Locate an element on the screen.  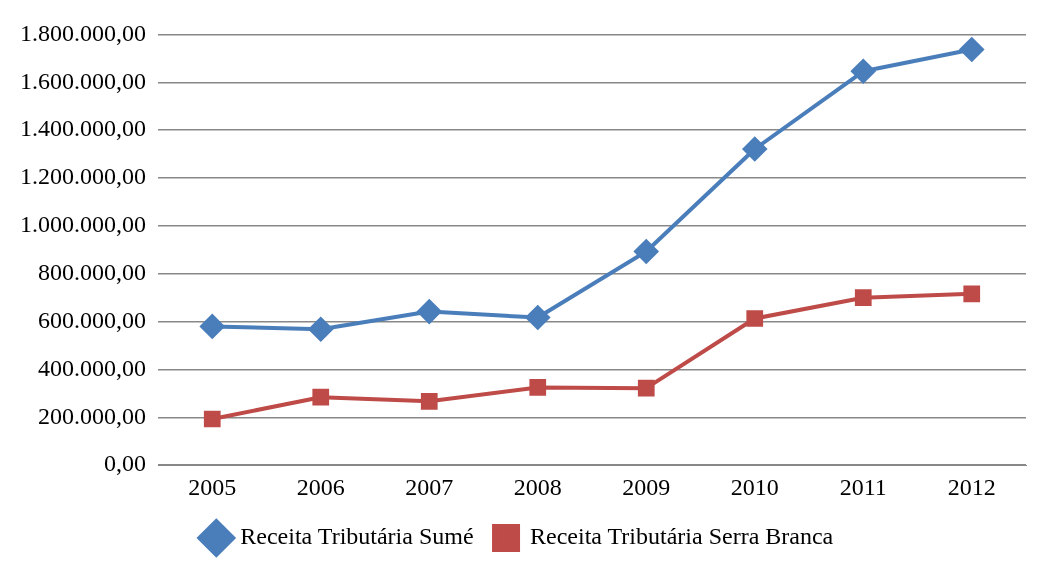
legend-label: Receita Tributária Sumé is located at coordinates (357, 536).